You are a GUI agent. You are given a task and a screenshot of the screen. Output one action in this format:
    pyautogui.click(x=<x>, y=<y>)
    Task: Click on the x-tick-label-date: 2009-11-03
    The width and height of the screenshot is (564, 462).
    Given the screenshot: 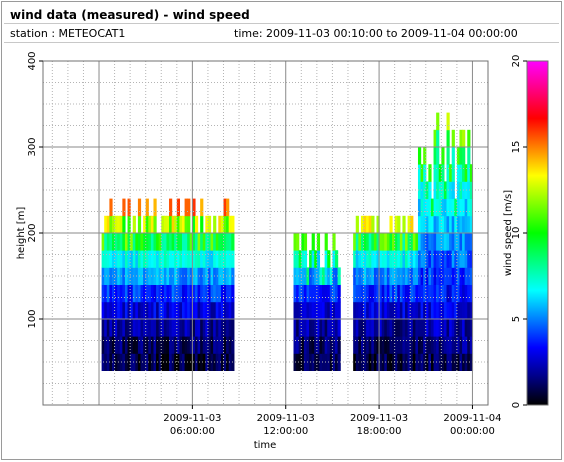 What is the action you would take?
    pyautogui.click(x=286, y=418)
    